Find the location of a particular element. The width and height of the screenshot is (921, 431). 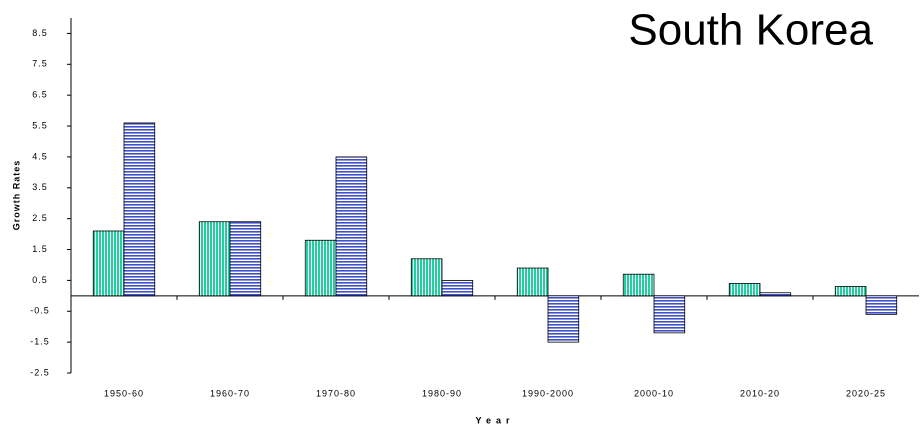

x-tick-label: 2010-20 is located at coordinates (760, 393).